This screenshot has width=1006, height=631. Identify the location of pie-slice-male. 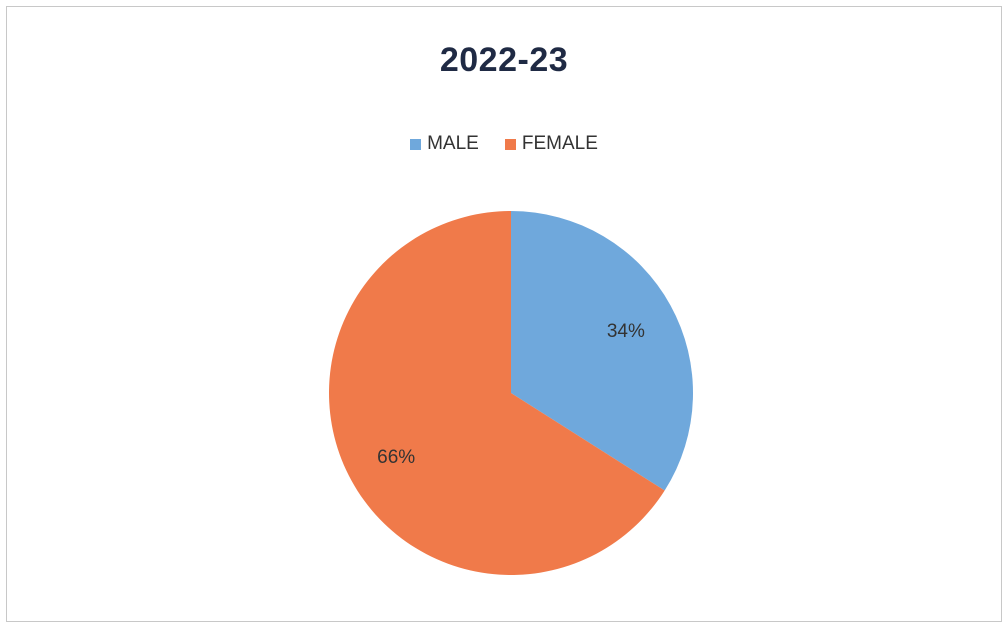
(602, 351).